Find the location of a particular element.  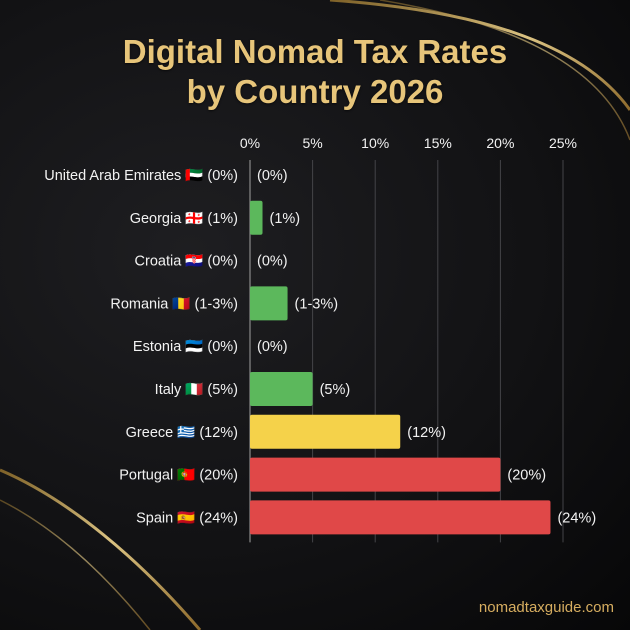

x-tick-label: 10% is located at coordinates (375, 143).